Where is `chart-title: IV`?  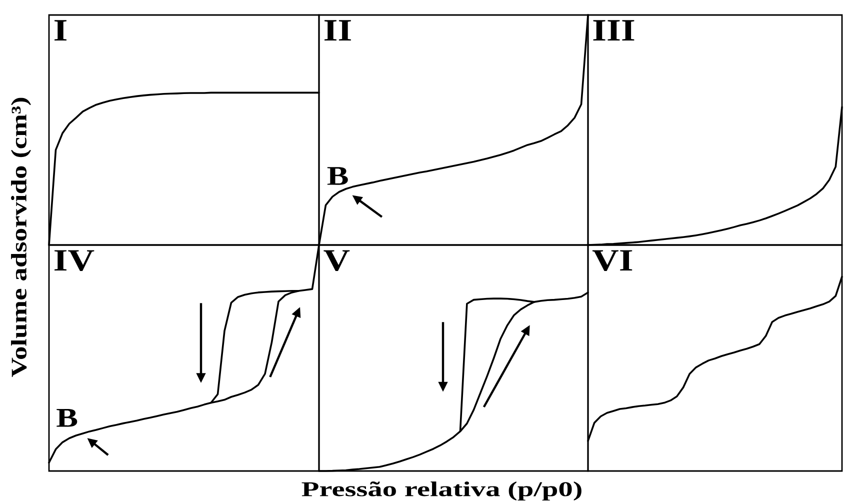
chart-title: IV is located at coordinates (74, 260).